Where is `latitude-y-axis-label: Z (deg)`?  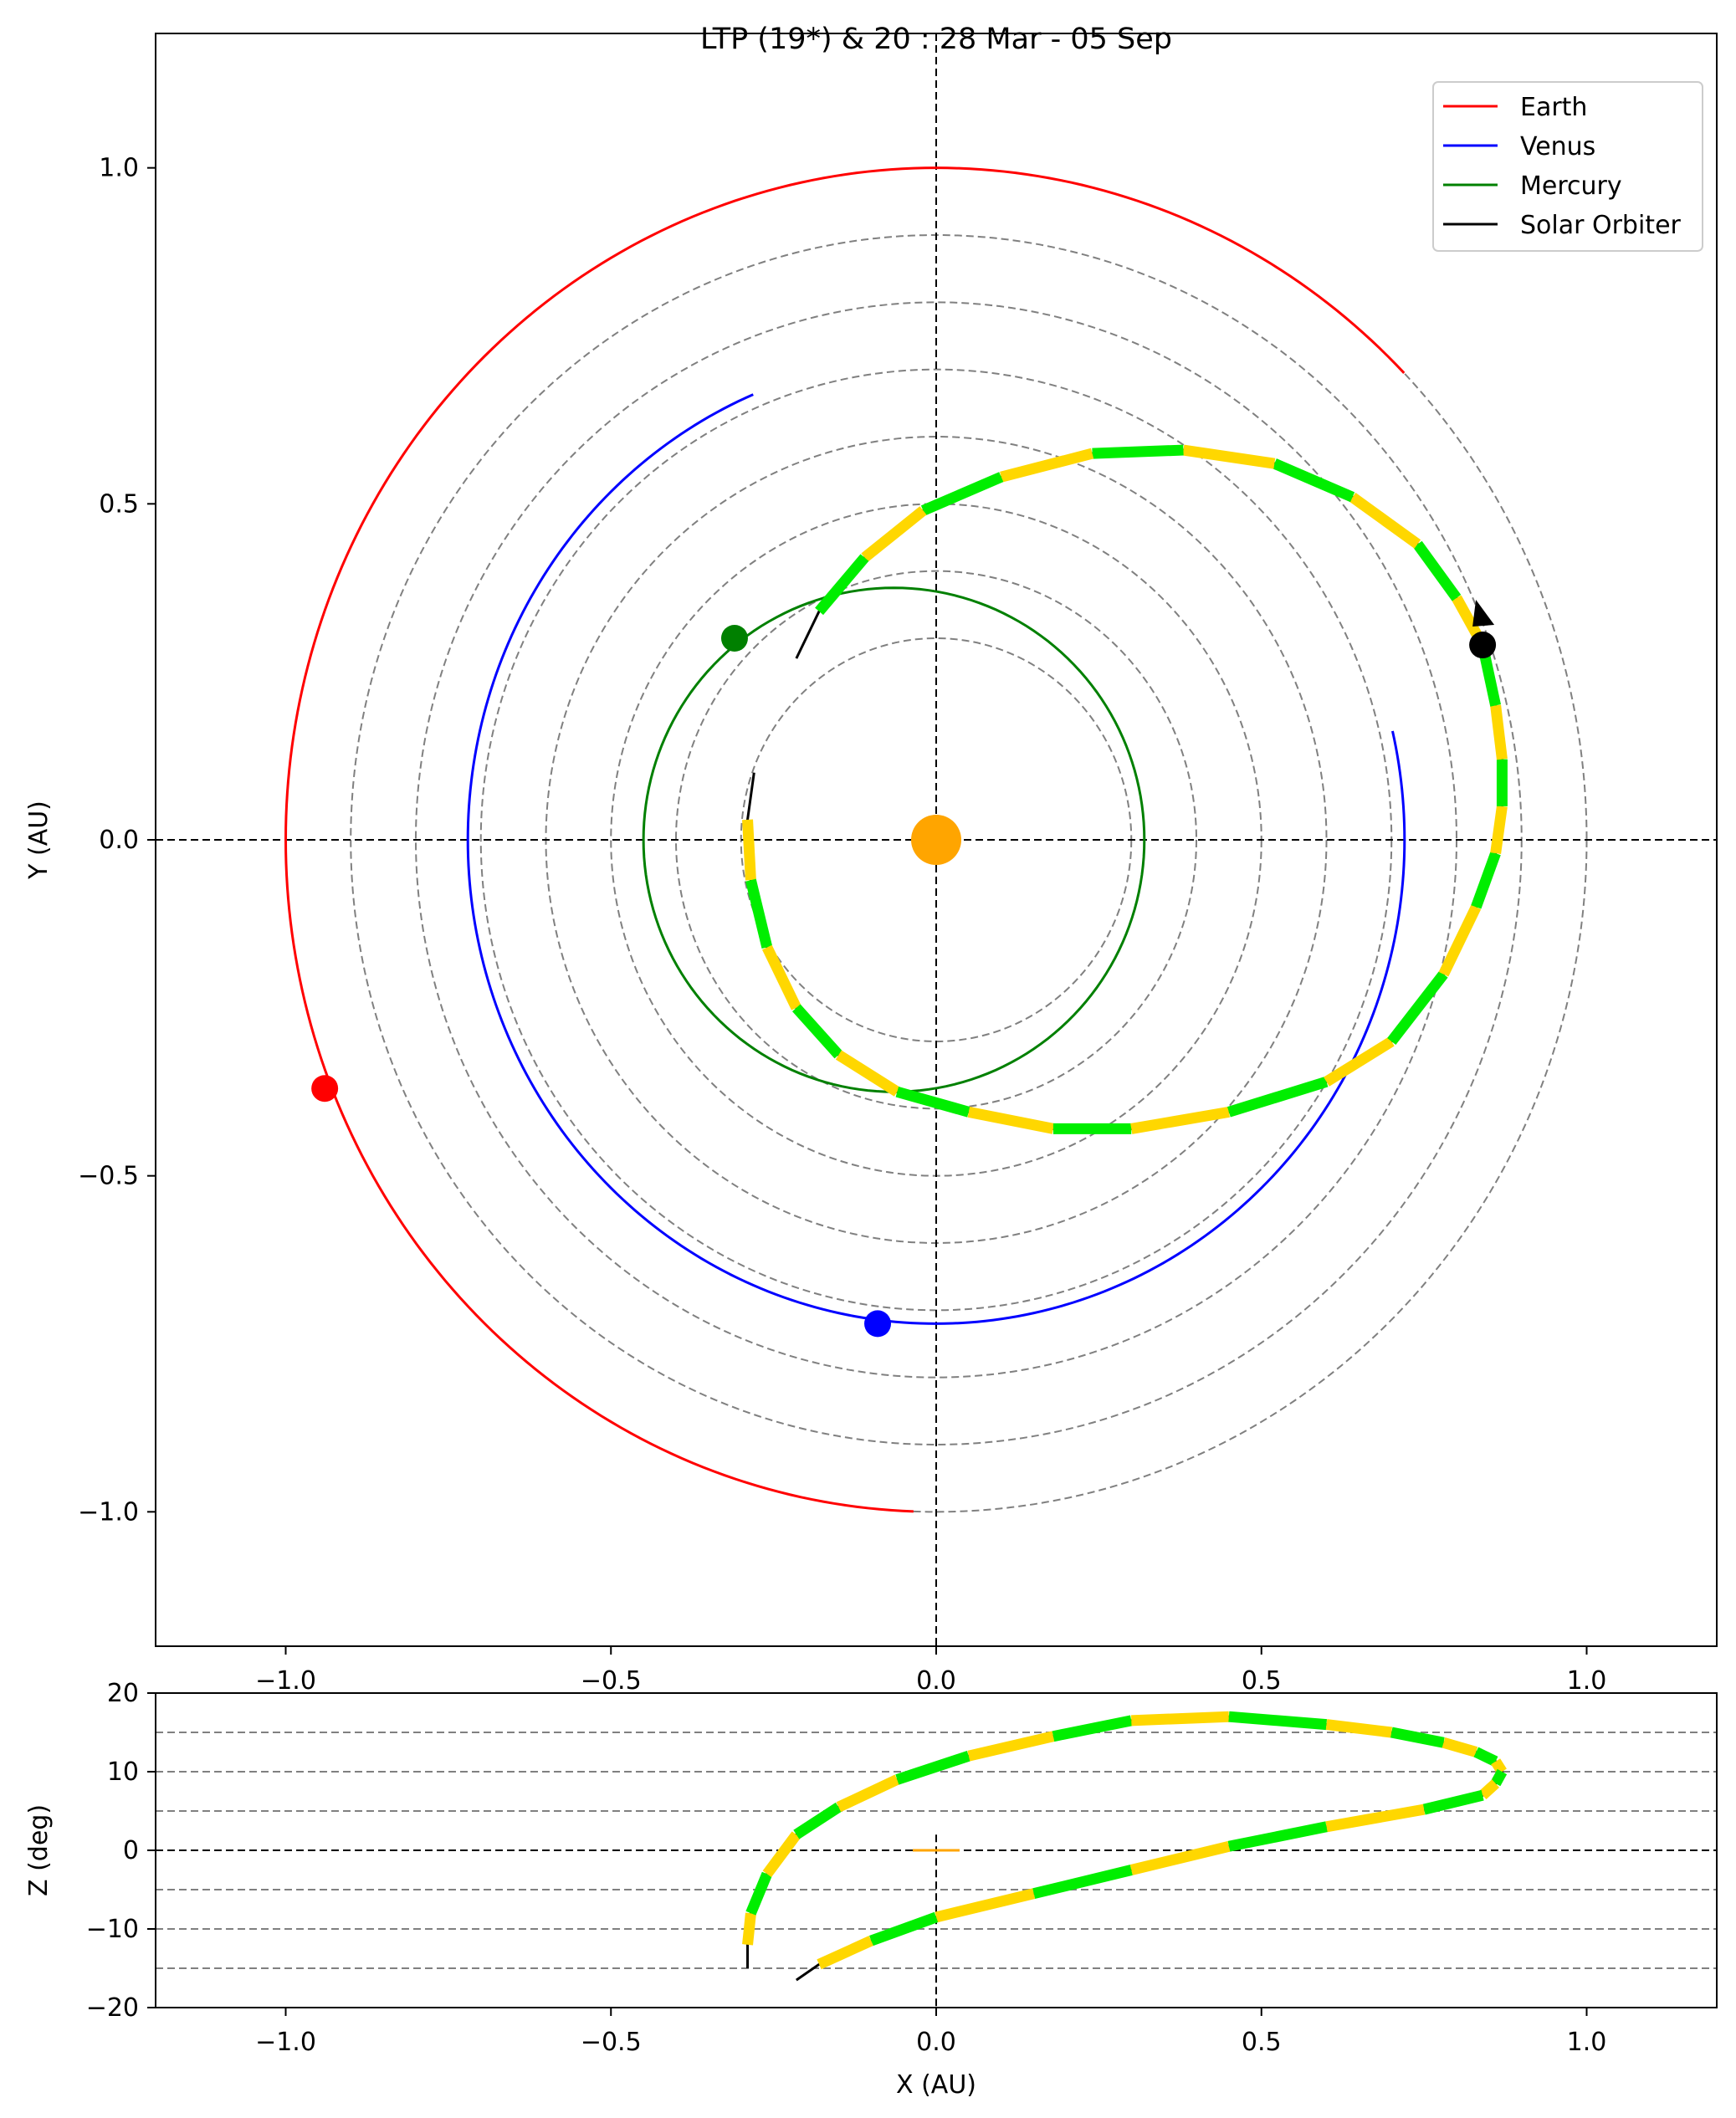 latitude-y-axis-label: Z (deg) is located at coordinates (39, 1850).